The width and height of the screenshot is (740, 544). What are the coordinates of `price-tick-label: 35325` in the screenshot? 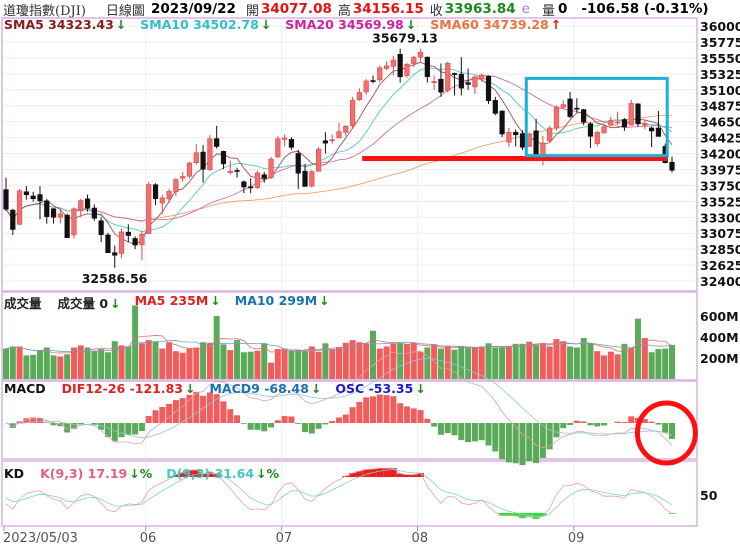 It's located at (720, 74).